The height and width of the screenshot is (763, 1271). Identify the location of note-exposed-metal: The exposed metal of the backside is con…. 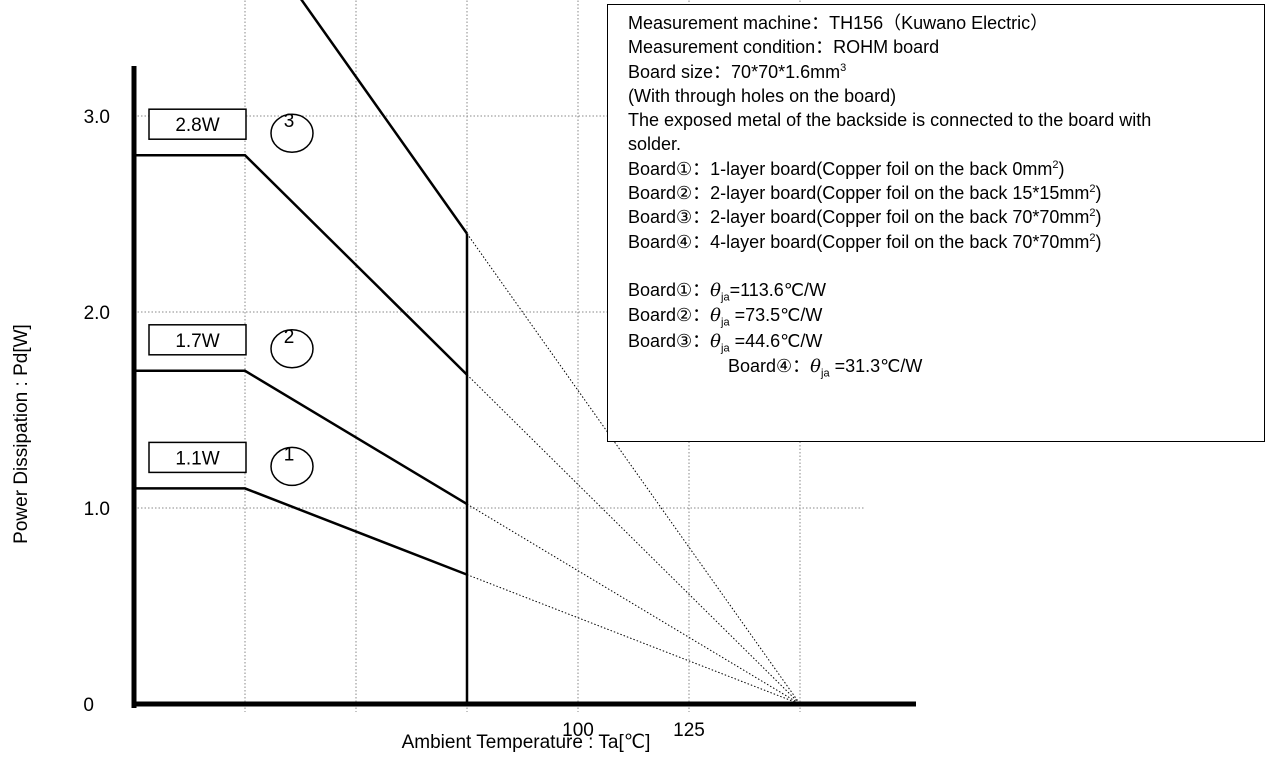
(890, 120).